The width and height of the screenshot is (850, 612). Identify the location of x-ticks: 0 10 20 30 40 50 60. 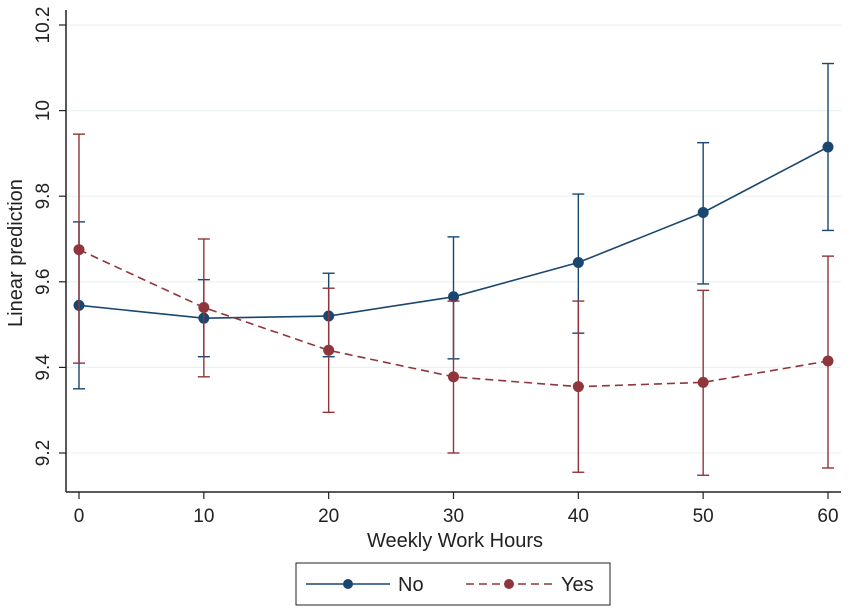
(456, 509).